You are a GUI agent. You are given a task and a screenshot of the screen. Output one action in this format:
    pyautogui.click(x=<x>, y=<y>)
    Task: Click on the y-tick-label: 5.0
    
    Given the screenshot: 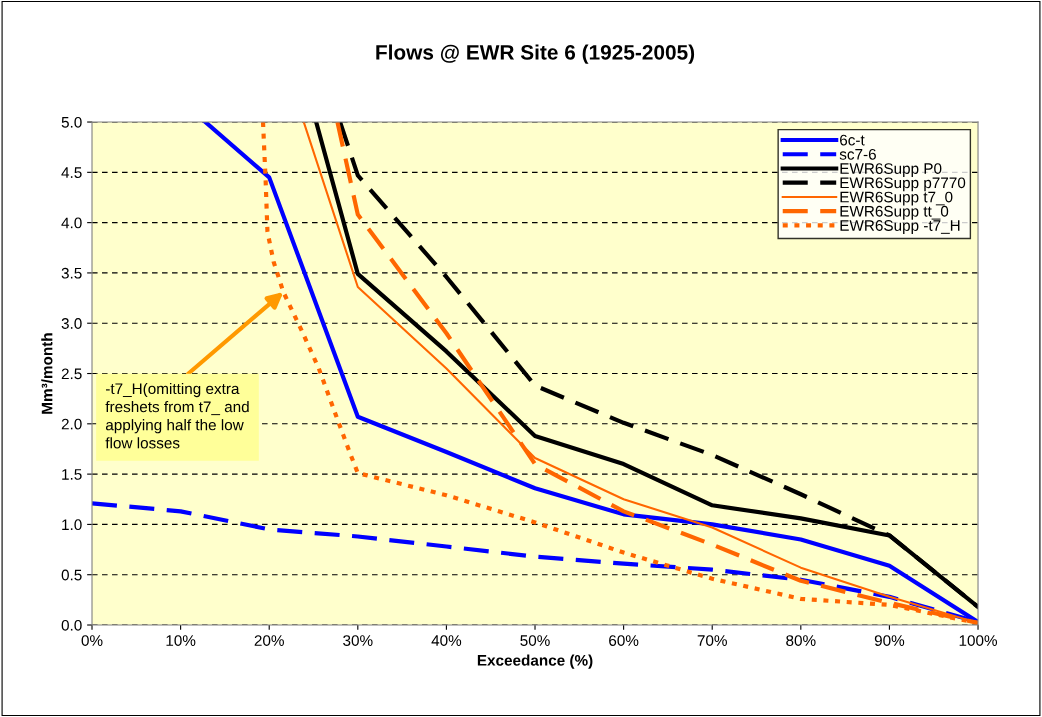 What is the action you would take?
    pyautogui.click(x=71, y=122)
    